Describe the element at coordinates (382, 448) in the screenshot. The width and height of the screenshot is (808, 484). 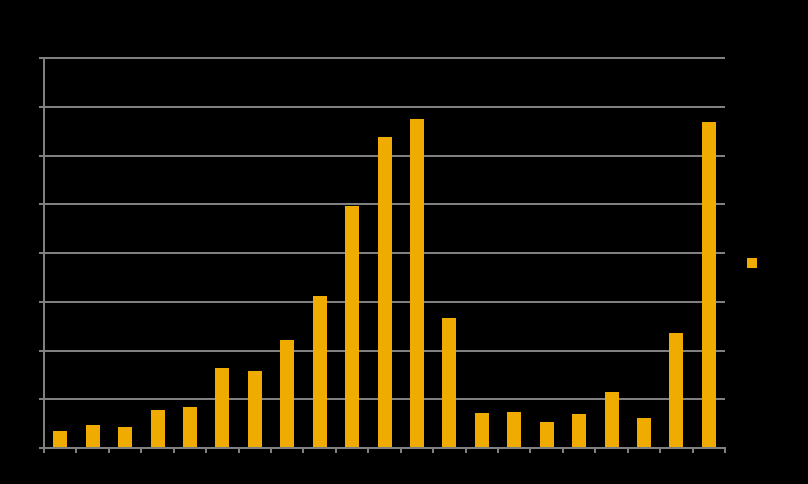
I see `x-axis-line` at that location.